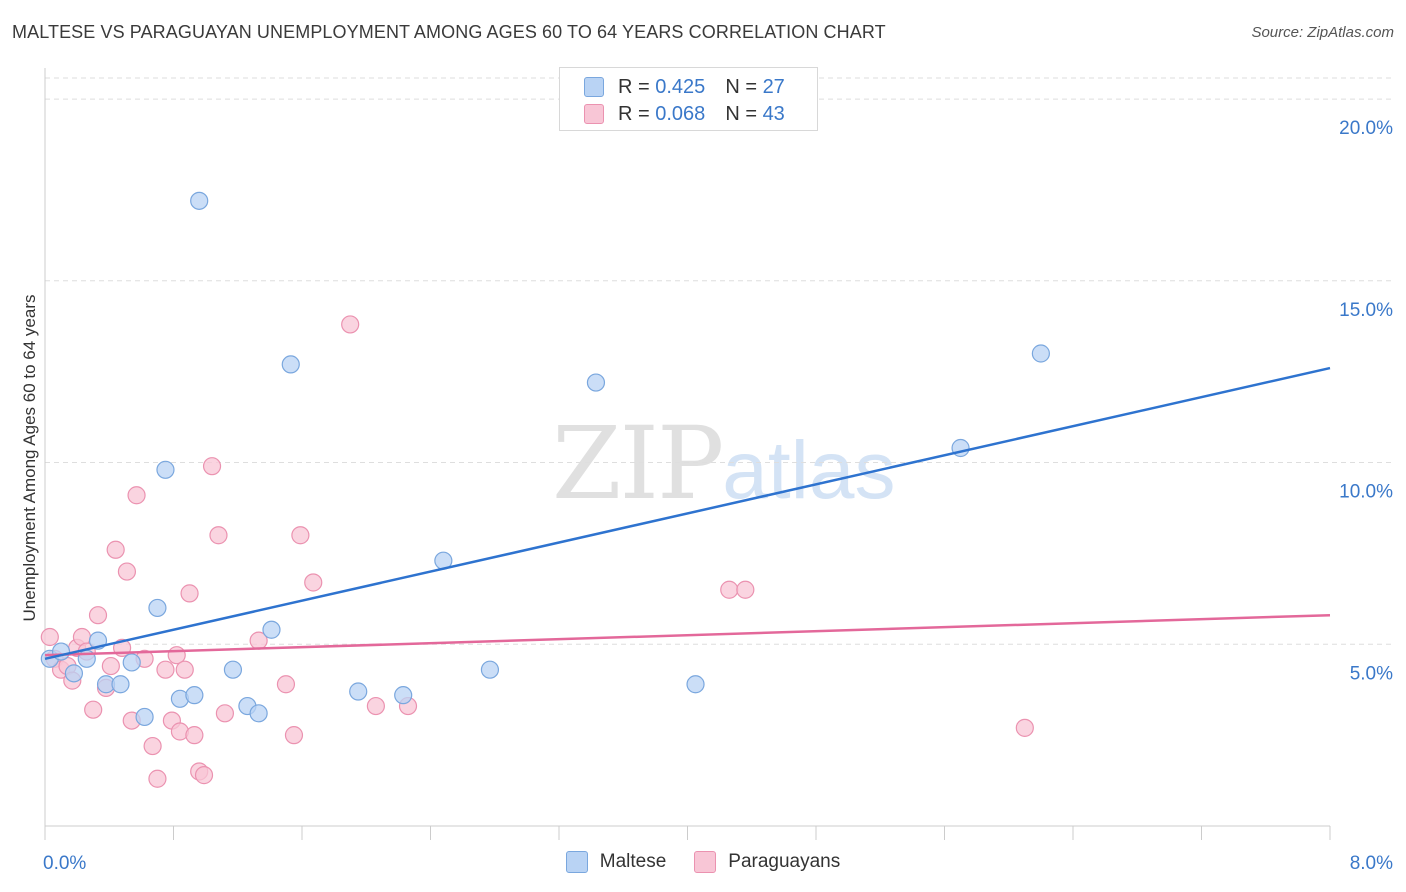  I want to click on x-tick-label-max: 8.0%, so click(1371, 863).